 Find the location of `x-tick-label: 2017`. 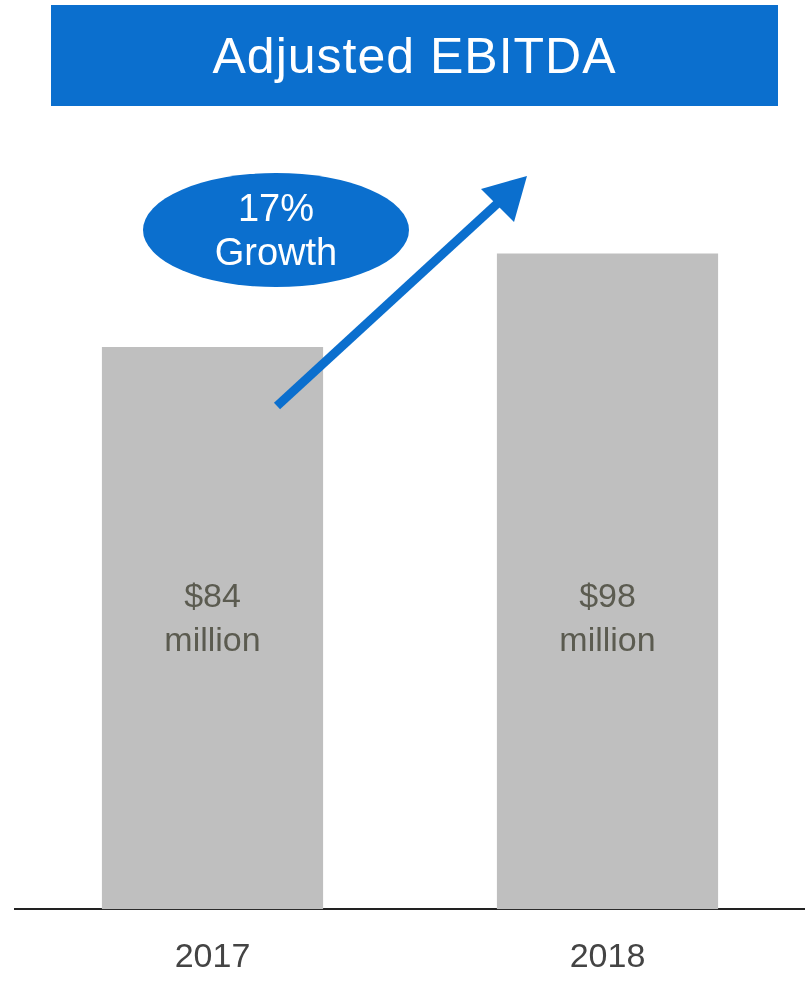

x-tick-label: 2017 is located at coordinates (212, 954).